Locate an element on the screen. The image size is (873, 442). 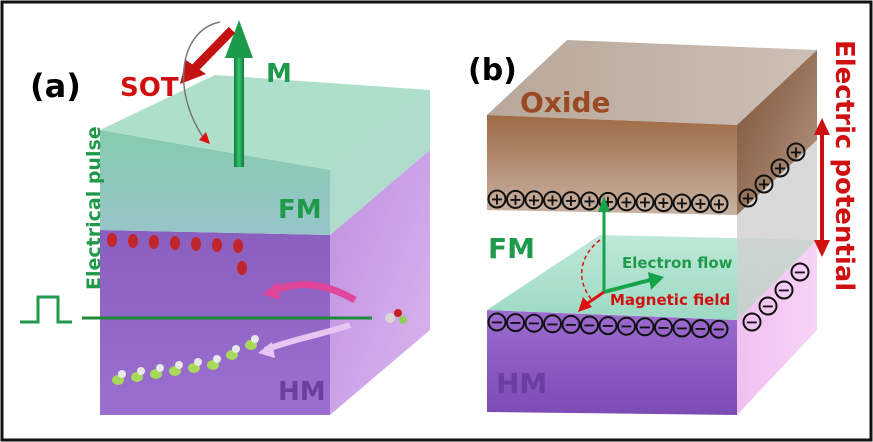
fm-layer-front is located at coordinates (215, 182).